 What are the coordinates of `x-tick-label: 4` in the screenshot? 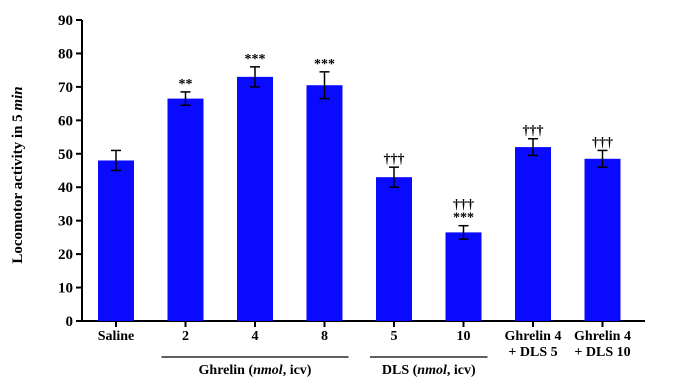 It's located at (255, 336).